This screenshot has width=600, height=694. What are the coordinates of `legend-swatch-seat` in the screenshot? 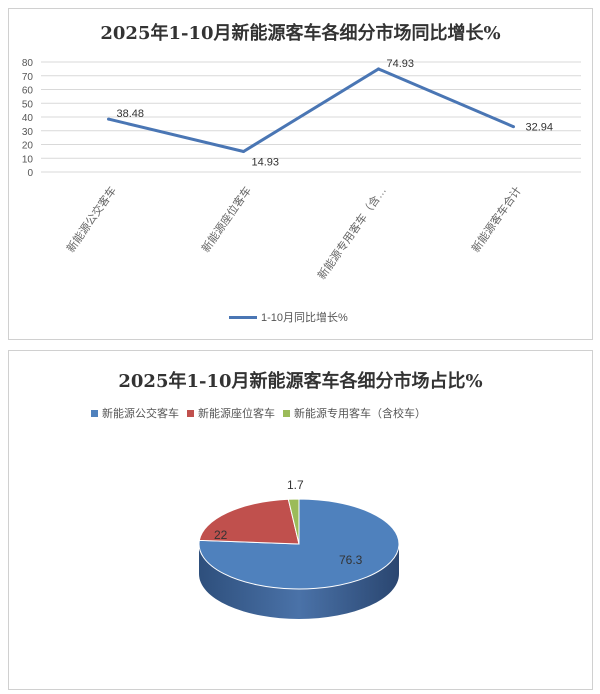 It's located at (190, 413).